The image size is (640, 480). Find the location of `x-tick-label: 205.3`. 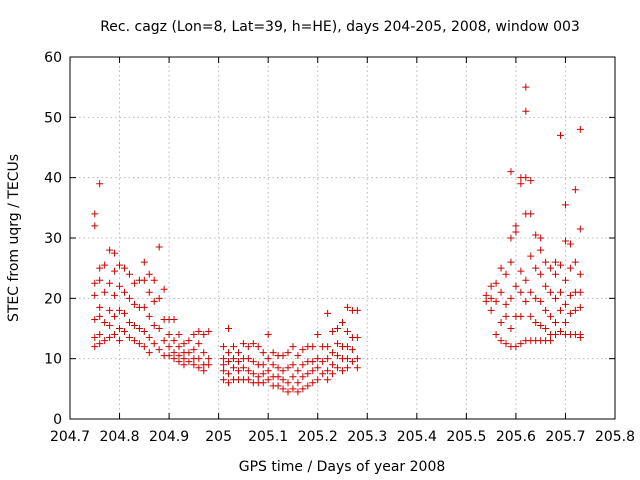

x-tick-label: 205.3 is located at coordinates (367, 437).